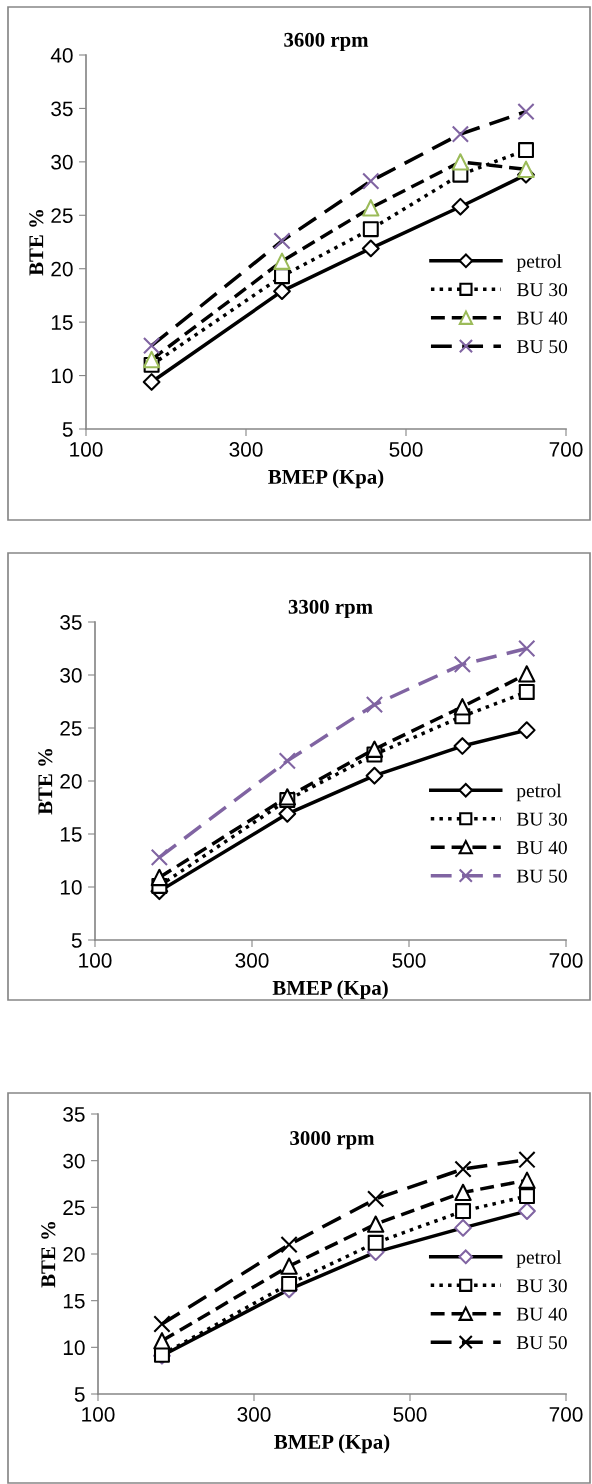 The image size is (592, 1484). Describe the element at coordinates (61, 55) in the screenshot. I see `y-tick-label: 40` at that location.